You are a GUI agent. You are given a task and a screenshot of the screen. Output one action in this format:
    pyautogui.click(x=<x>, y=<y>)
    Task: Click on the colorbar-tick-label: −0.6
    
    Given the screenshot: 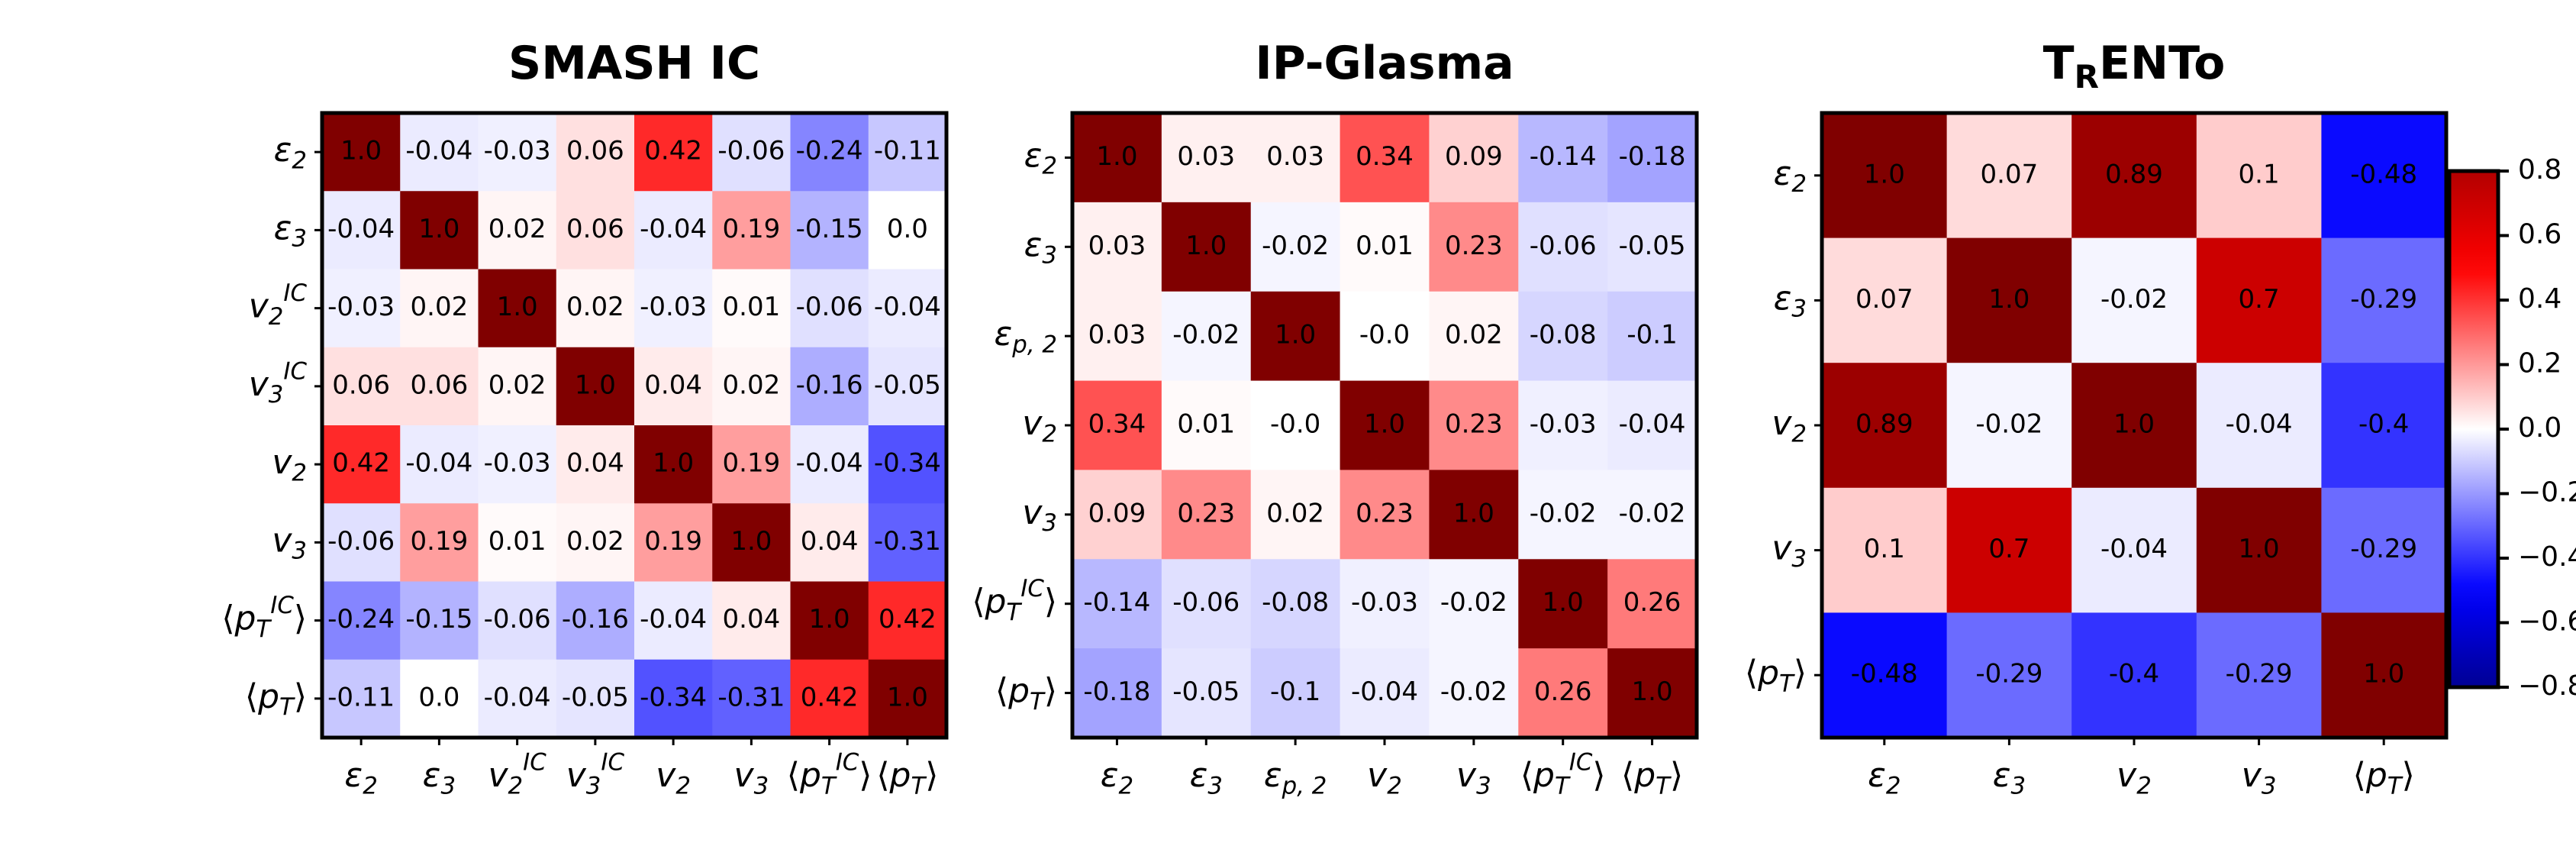 What is the action you would take?
    pyautogui.click(x=2547, y=622)
    